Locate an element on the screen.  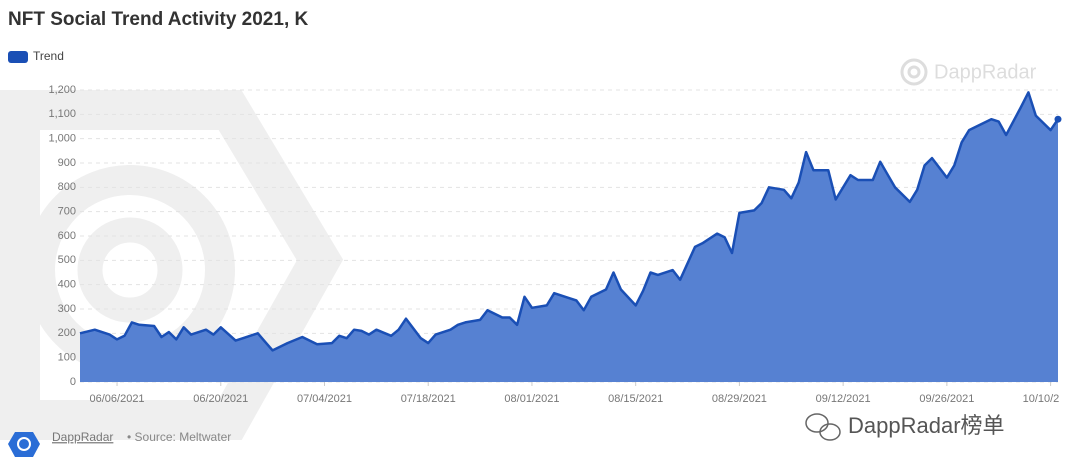
x-tick-label: 08/29/2021 is located at coordinates (739, 399).